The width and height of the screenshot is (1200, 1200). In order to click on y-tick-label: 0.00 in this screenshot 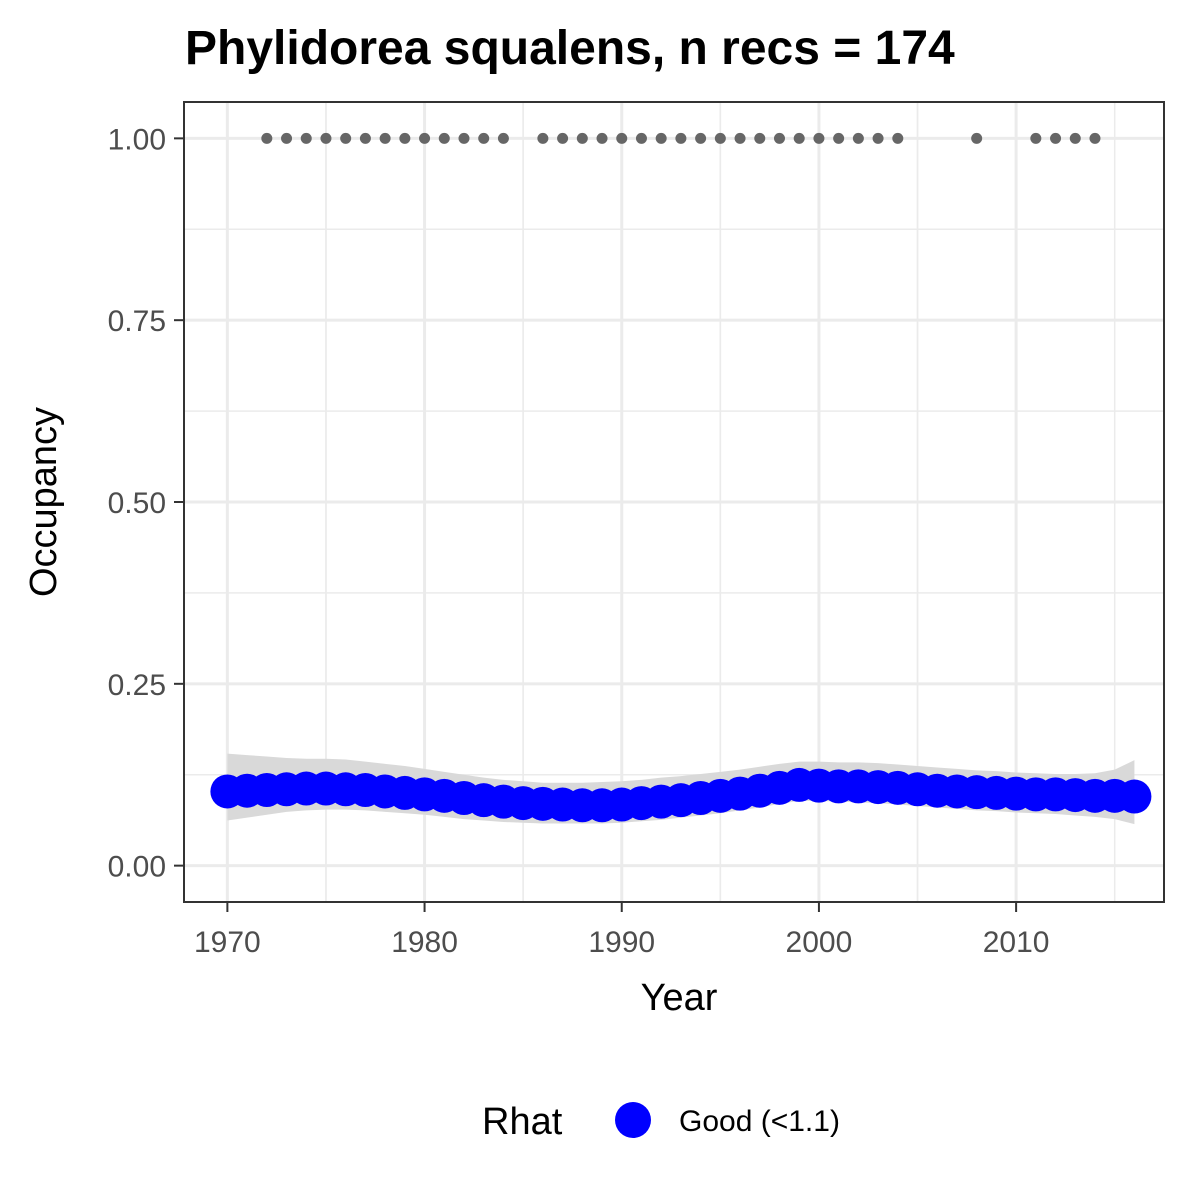, I will do `click(137, 867)`.